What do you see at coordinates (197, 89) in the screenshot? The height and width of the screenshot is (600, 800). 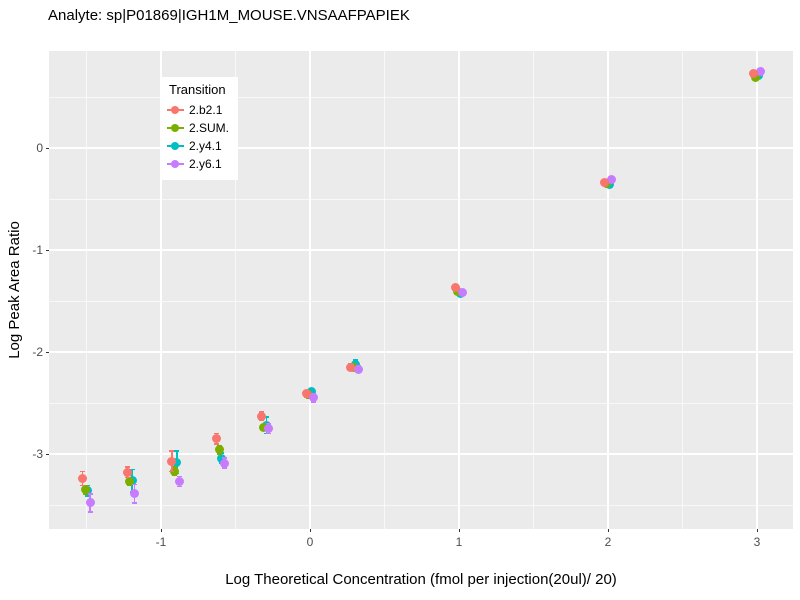 I see `legend-title: Transition` at bounding box center [197, 89].